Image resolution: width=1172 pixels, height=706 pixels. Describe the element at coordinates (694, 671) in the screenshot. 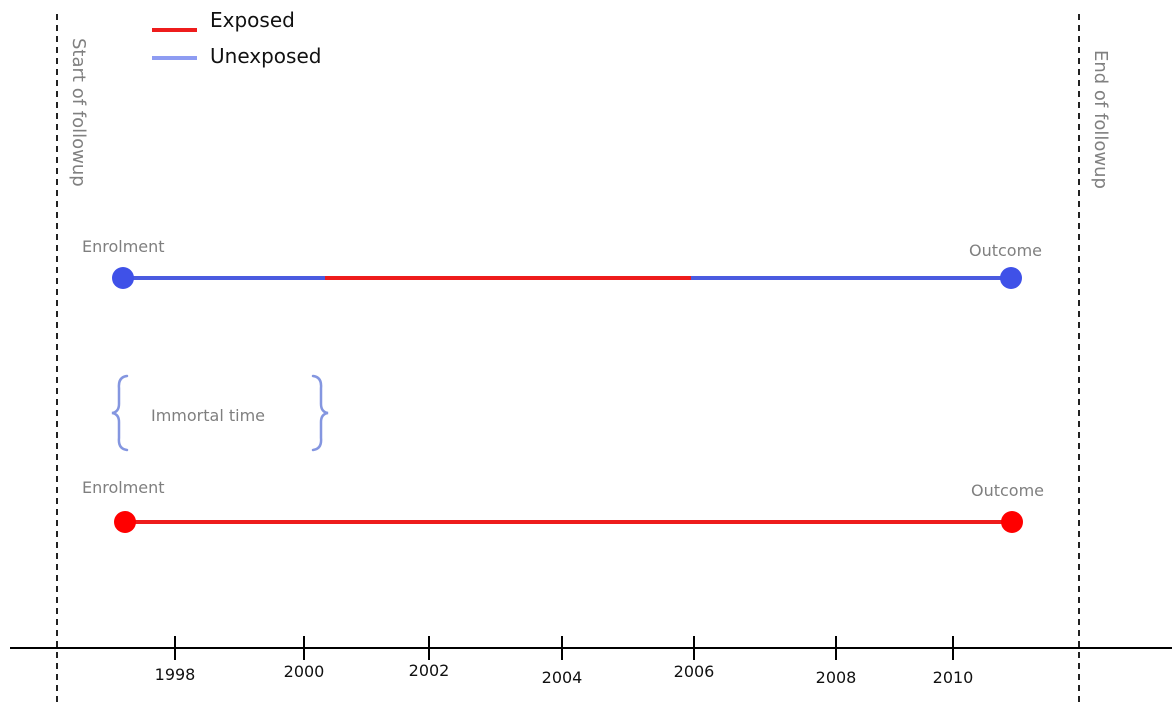

I see `axis-tick-label-2006: 2006` at that location.